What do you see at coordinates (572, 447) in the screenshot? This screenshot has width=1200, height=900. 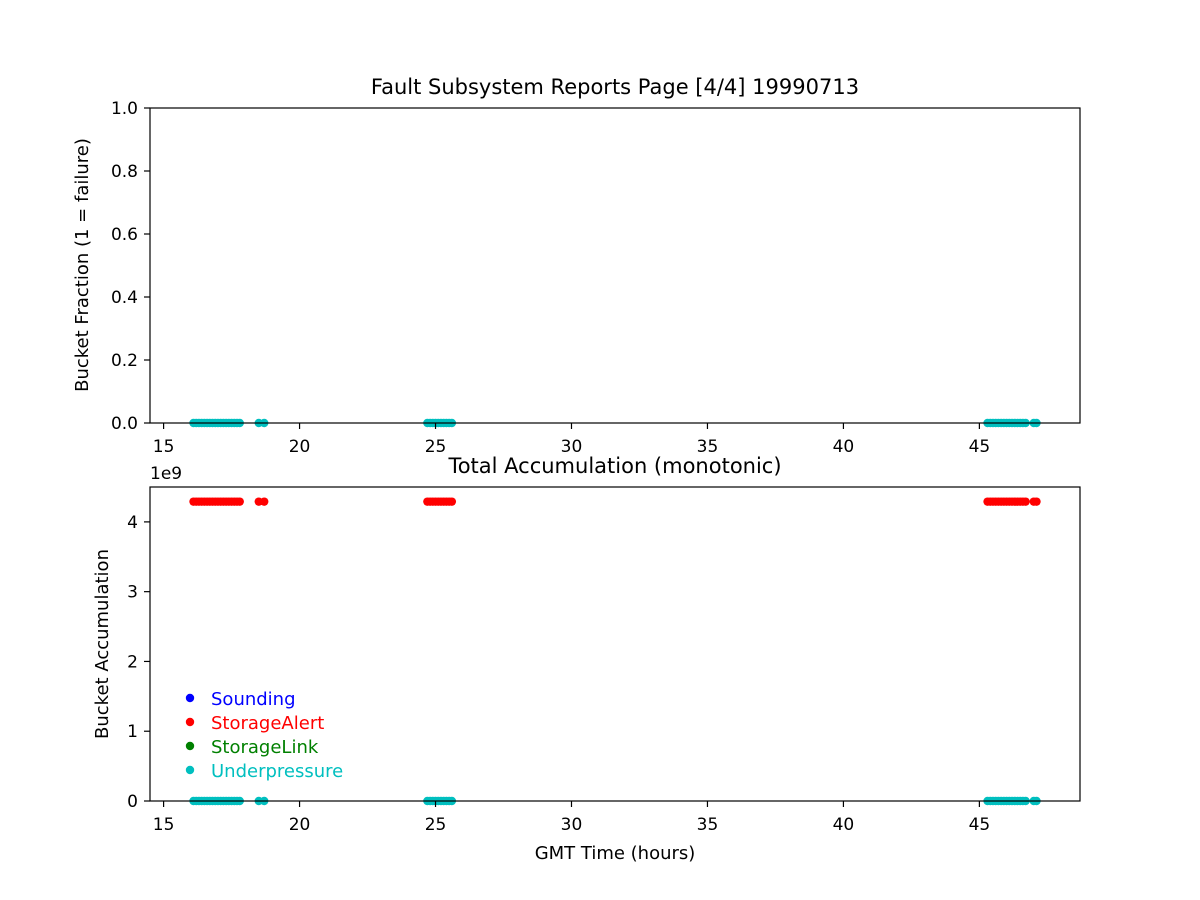 I see `top-chart-x-tick-label: 30` at bounding box center [572, 447].